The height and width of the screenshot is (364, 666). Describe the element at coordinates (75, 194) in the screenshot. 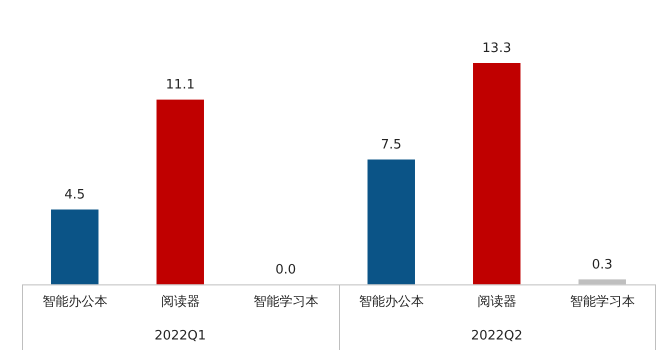

I see `data-label: 4.5` at that location.